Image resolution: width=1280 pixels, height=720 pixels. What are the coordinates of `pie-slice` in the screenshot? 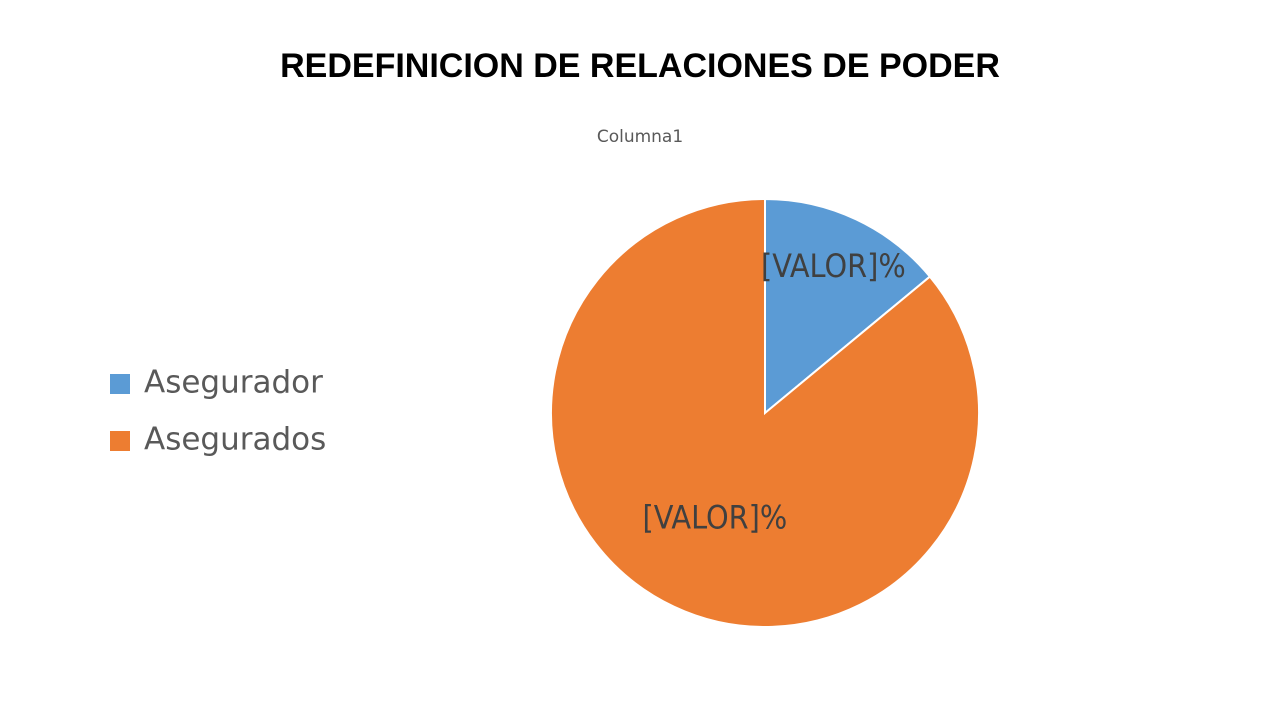 It's located at (848, 306).